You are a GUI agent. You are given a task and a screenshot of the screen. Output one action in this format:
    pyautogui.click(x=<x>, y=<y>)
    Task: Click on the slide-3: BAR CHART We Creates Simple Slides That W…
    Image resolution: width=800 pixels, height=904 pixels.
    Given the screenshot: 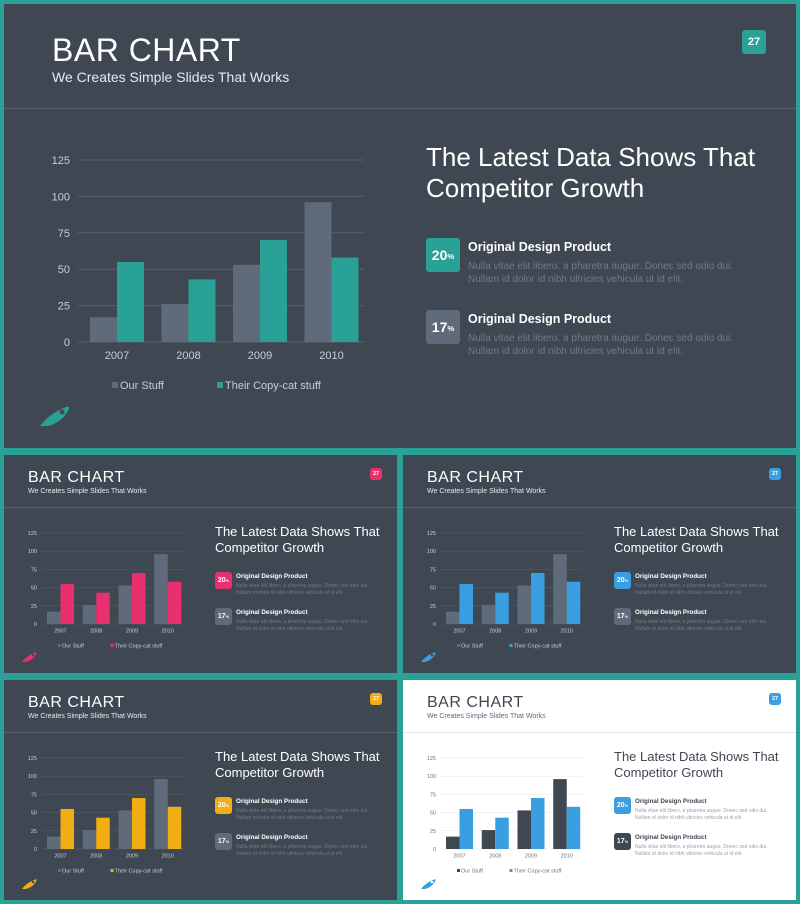 What is the action you would take?
    pyautogui.click(x=599, y=564)
    